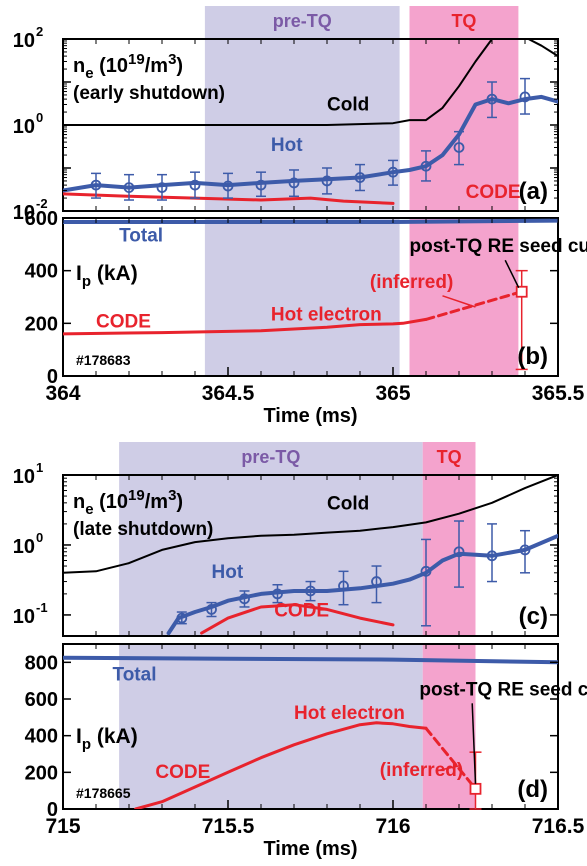  Describe the element at coordinates (143, 529) in the screenshot. I see `ylabel-subtitle: (late shutdown)` at that location.